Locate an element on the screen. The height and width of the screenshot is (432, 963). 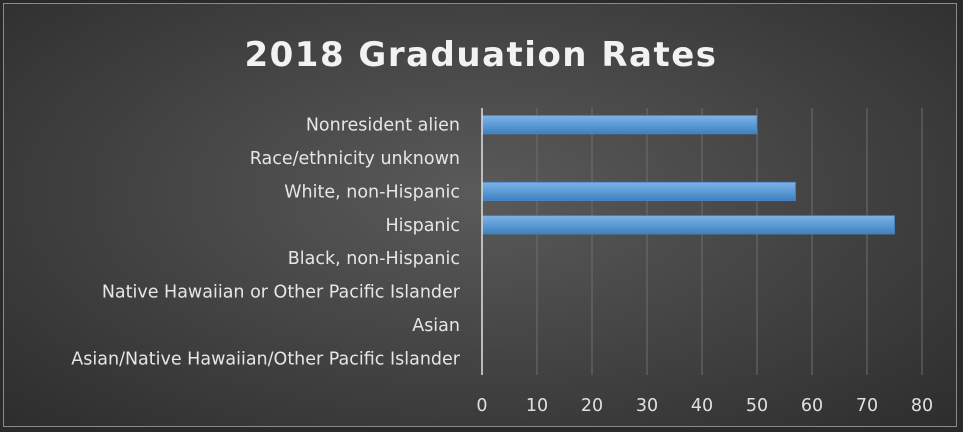
x-tick-label: 30 is located at coordinates (647, 406).